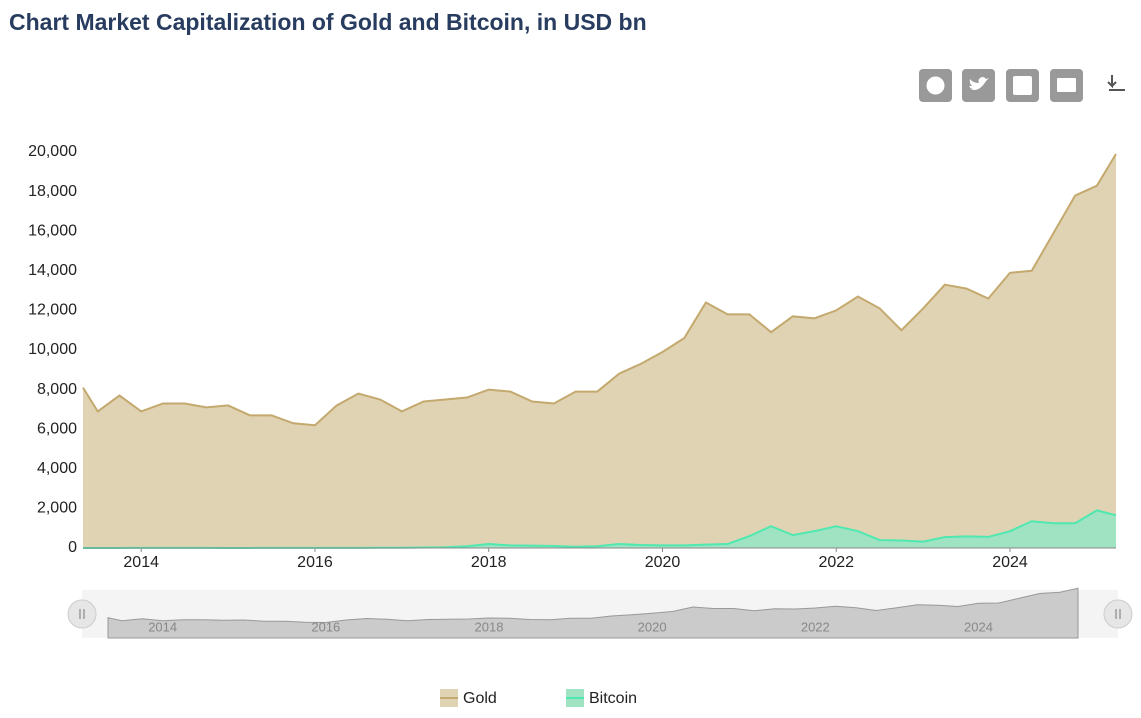  I want to click on y-tick-label: 16,000, so click(52, 230).